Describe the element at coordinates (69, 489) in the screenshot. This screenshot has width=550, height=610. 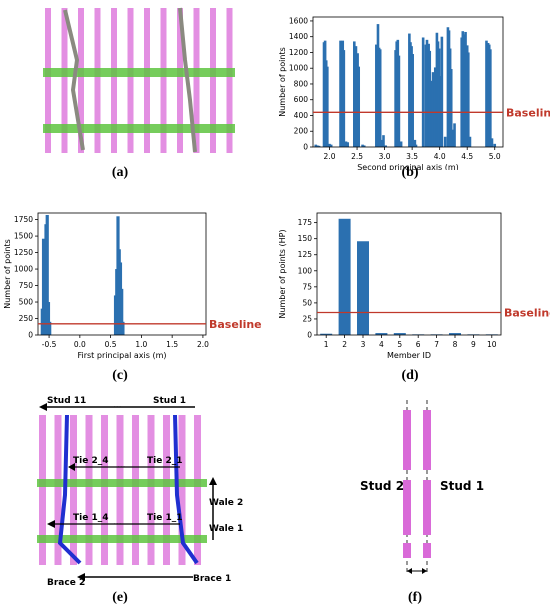
I see `brace-2-line` at that location.